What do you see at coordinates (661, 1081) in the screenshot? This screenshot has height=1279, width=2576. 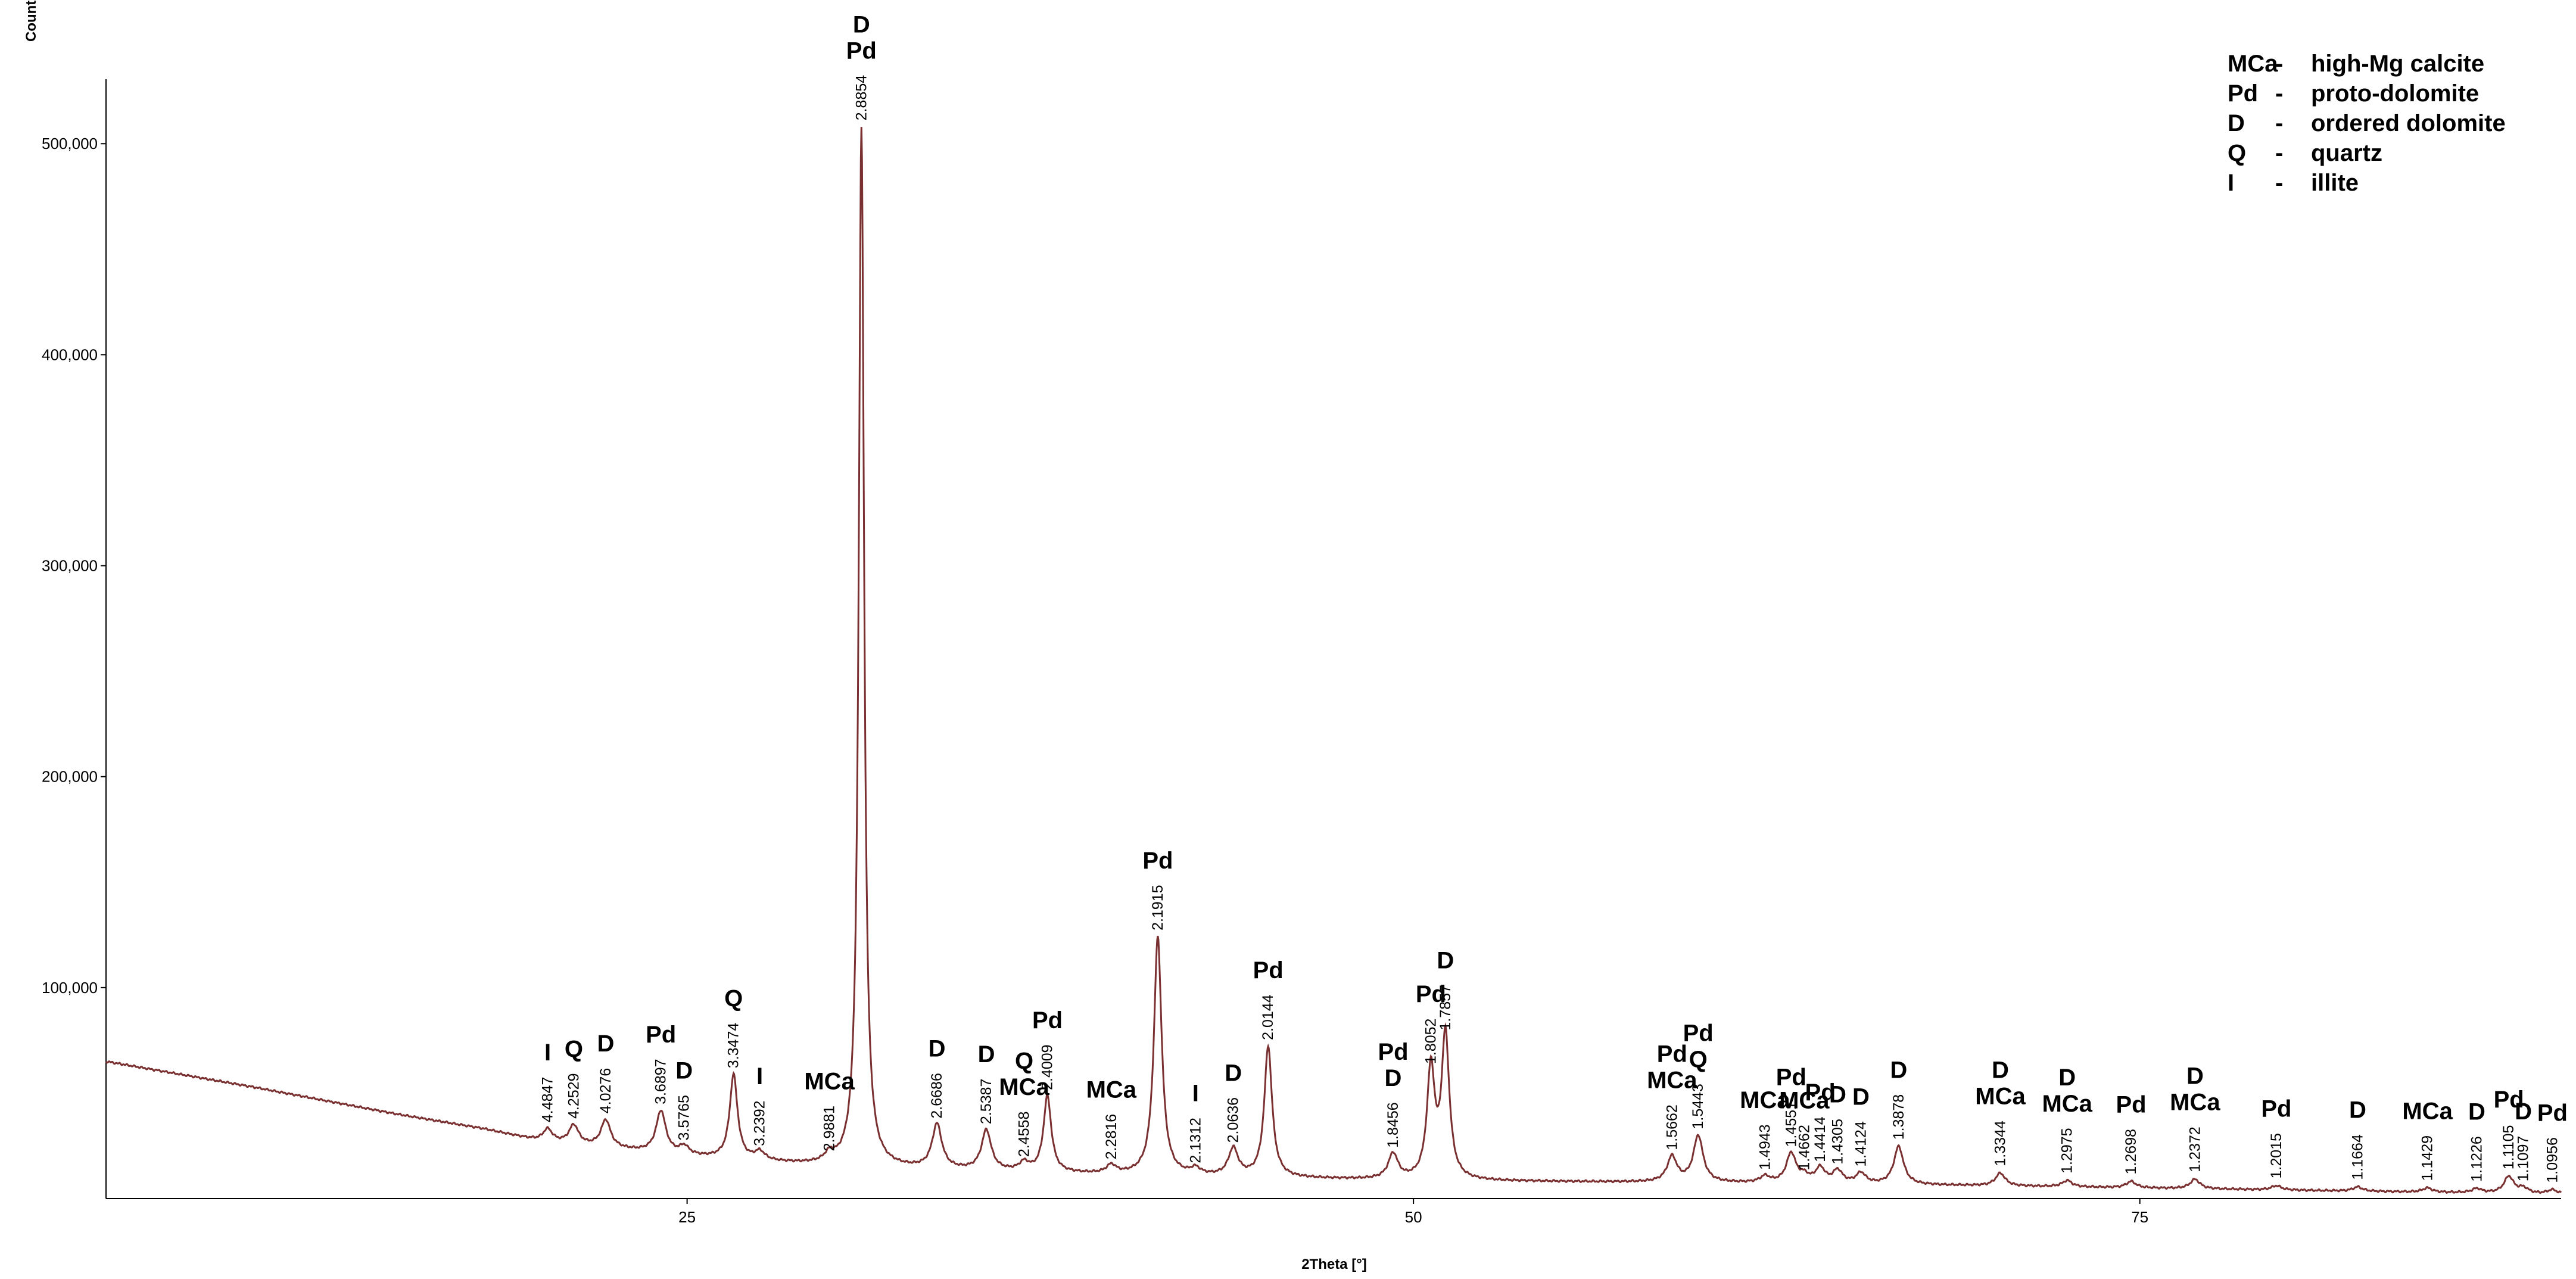 I see `d-spacing-label: 3.6897` at bounding box center [661, 1081].